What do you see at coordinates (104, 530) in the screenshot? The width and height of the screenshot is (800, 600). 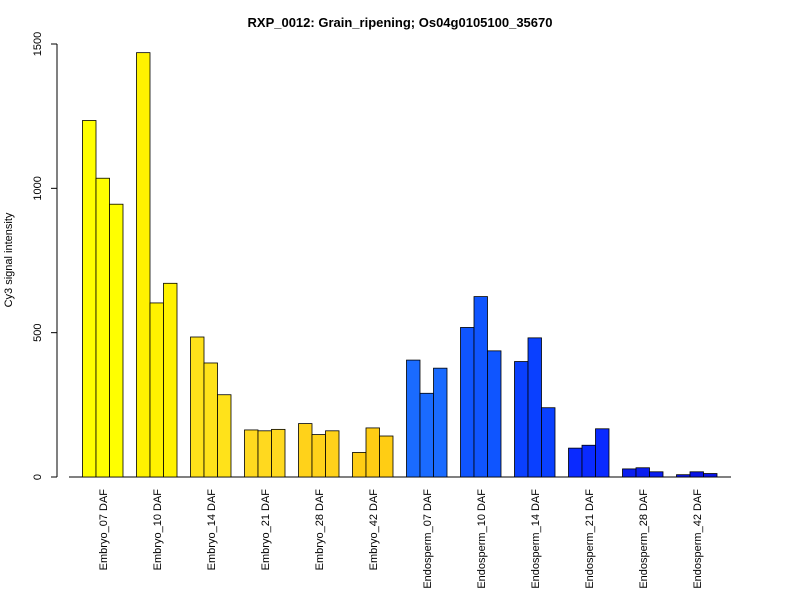 I see `x-tick-label: Embryo_07 DAF` at bounding box center [104, 530].